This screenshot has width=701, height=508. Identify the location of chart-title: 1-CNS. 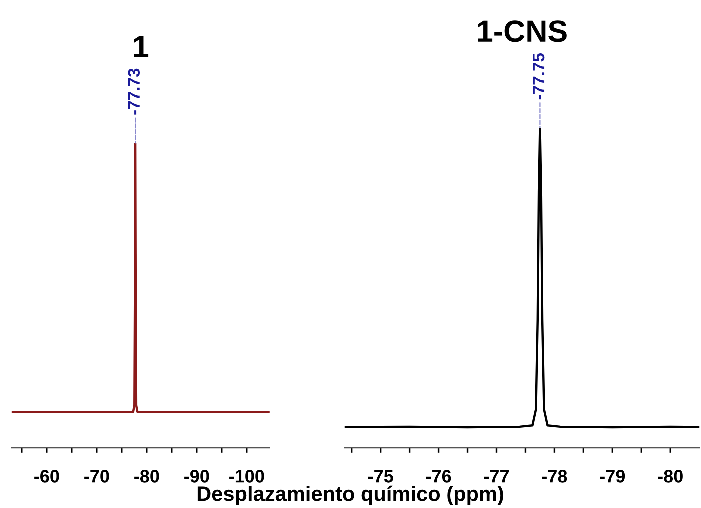
(522, 31).